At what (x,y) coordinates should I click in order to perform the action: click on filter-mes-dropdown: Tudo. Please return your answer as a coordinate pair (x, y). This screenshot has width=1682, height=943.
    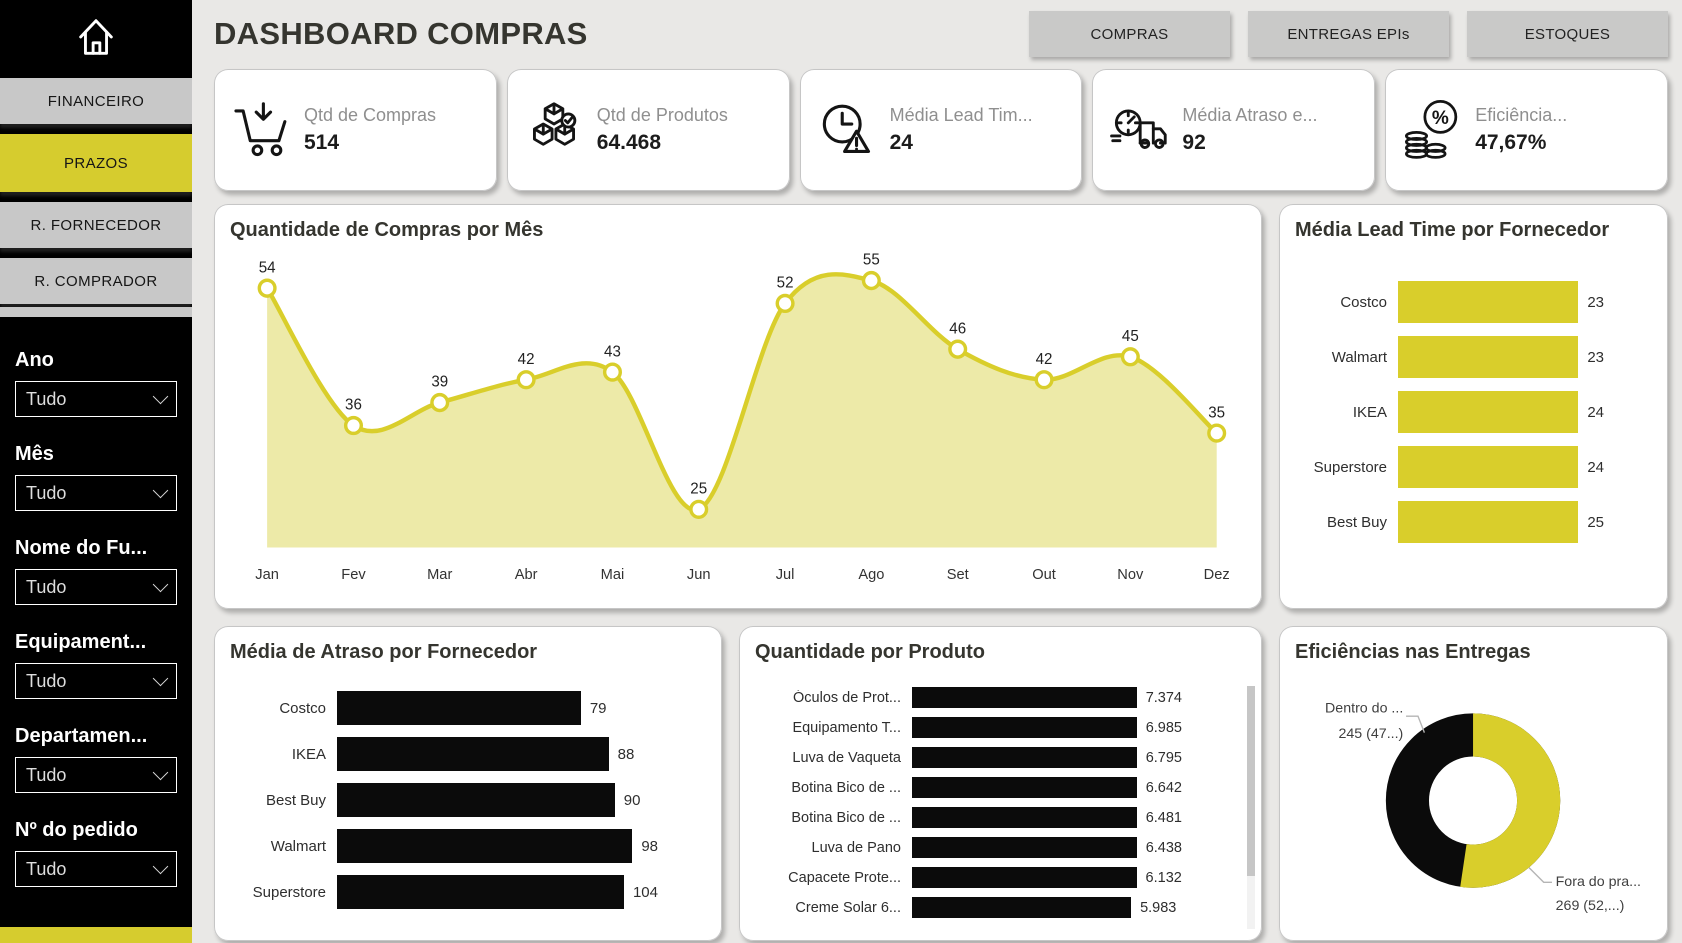
    Looking at the image, I should click on (96, 493).